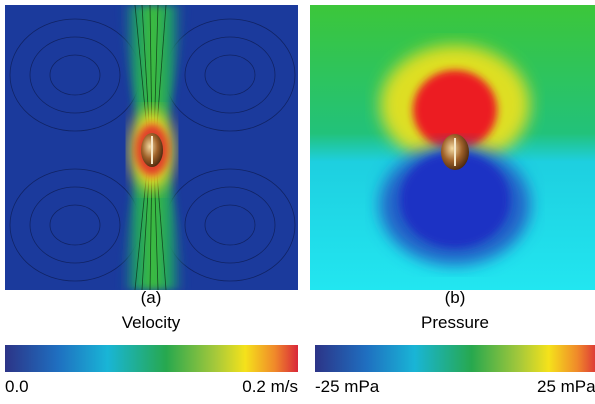  Describe the element at coordinates (347, 386) in the screenshot. I see `colorbar-min-label: -25 mPa` at that location.